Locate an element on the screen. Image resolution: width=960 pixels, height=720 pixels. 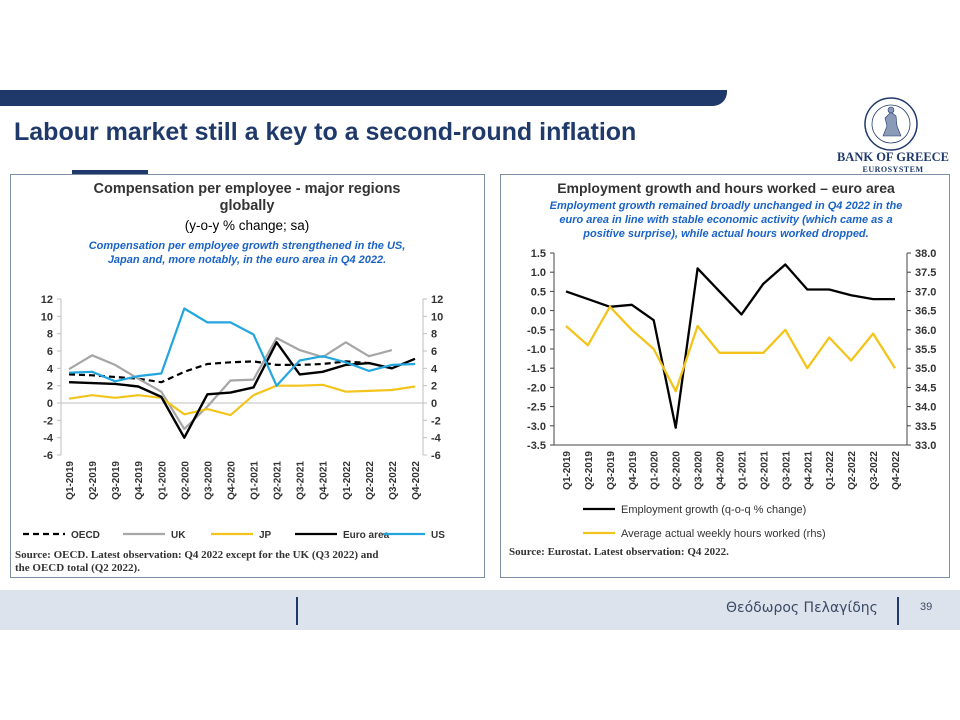
y-tick-label-left: -6 is located at coordinates (48, 456).